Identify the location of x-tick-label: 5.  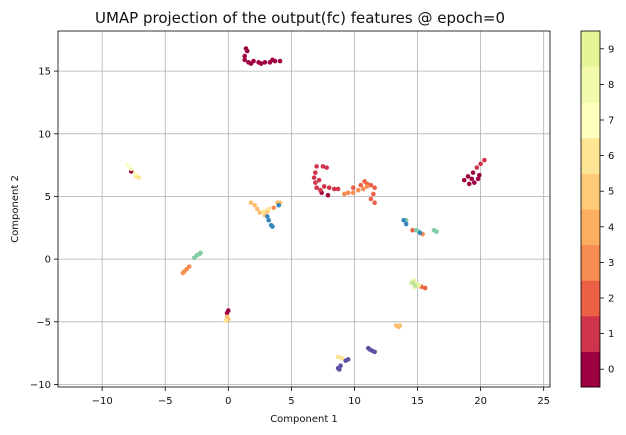
(291, 401).